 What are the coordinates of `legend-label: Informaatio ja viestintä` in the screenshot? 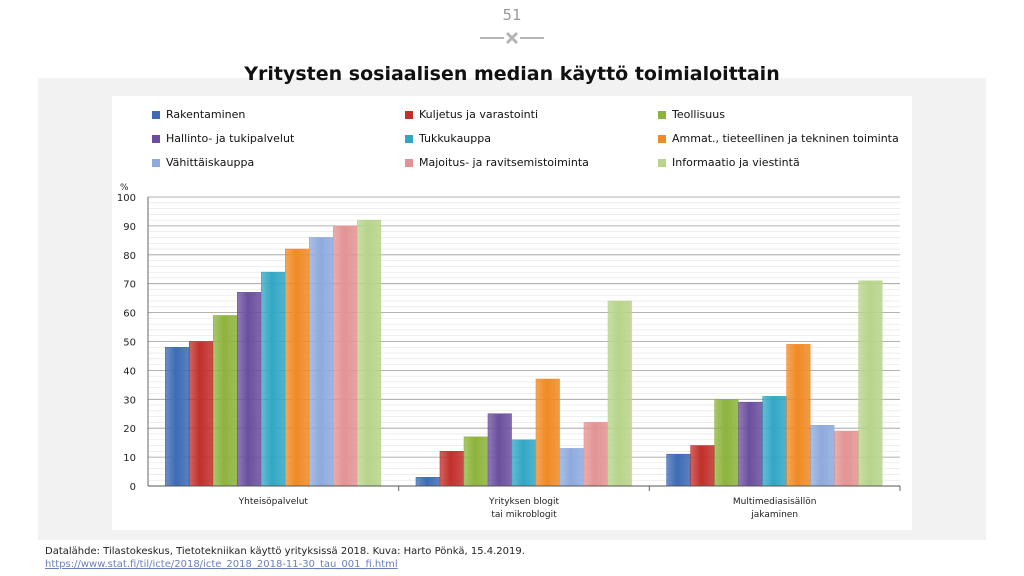 It's located at (736, 162).